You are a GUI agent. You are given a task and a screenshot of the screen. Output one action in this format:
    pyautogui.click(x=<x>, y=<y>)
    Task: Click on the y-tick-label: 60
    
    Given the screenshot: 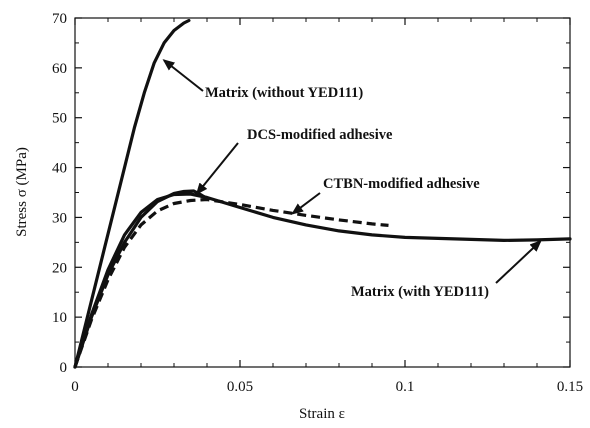 What is the action you would take?
    pyautogui.click(x=59, y=69)
    